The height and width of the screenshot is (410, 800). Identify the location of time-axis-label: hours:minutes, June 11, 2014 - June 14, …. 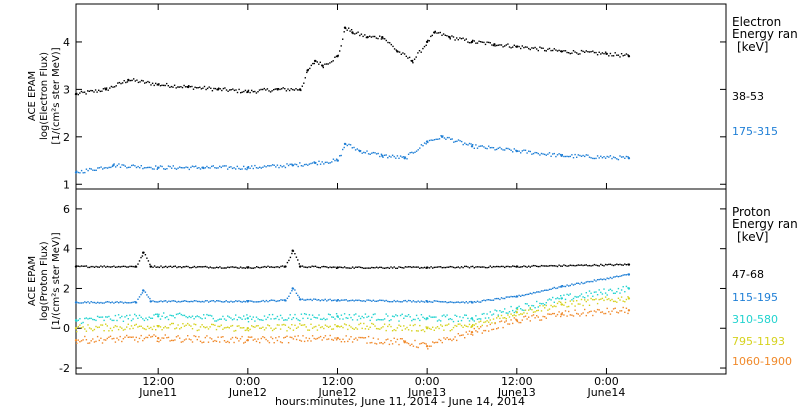
(400, 401).